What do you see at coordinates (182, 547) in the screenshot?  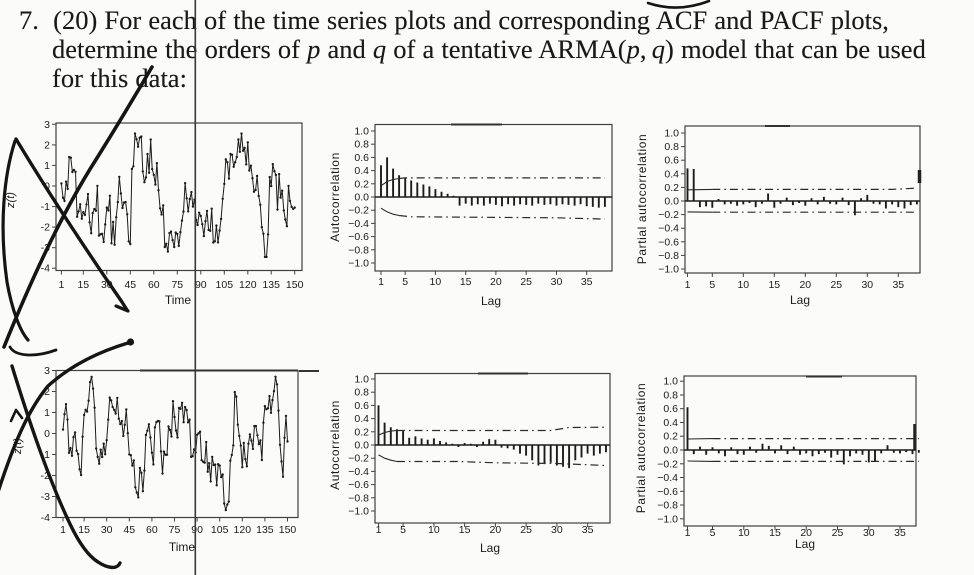 I see `svg-text: Time` at bounding box center [182, 547].